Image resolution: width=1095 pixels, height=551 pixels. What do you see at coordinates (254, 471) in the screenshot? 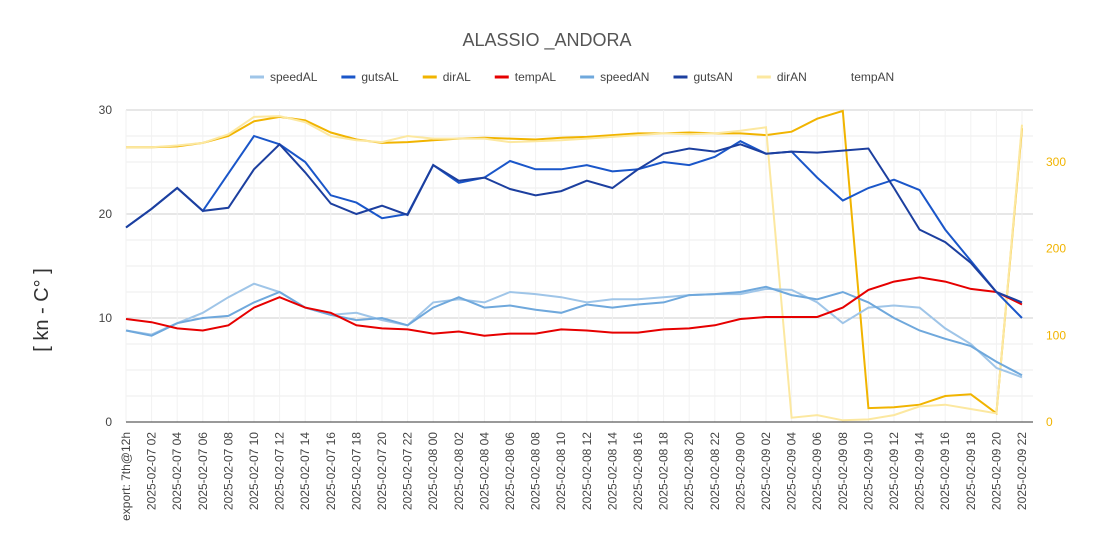
I see `x-tick-label: 2025-02-07 10` at bounding box center [254, 471].